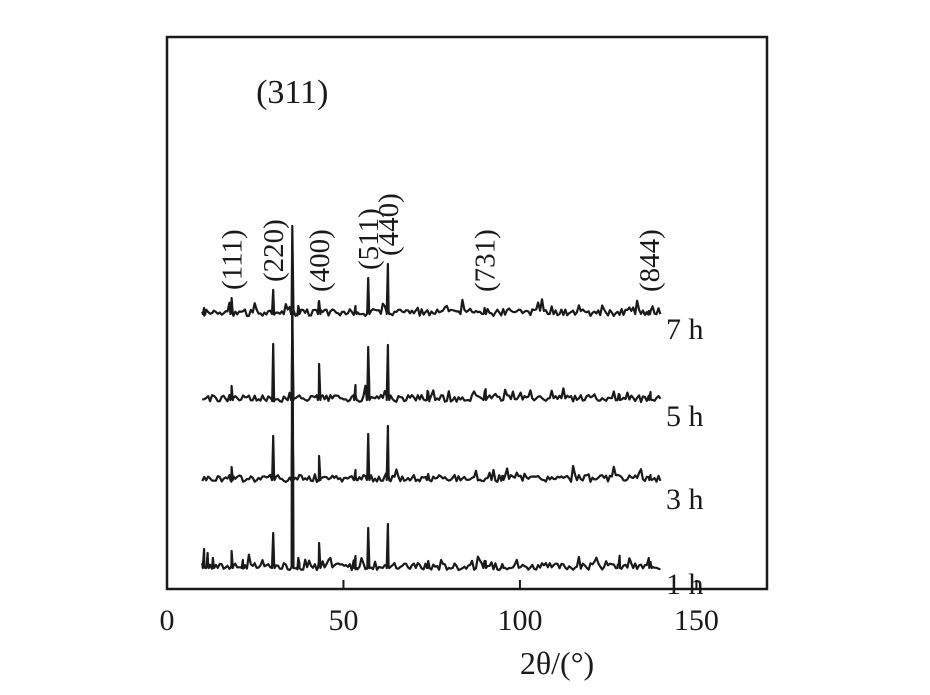 The image size is (930, 695). What do you see at coordinates (369, 239) in the screenshot?
I see `peak-annotation: (511)` at bounding box center [369, 239].